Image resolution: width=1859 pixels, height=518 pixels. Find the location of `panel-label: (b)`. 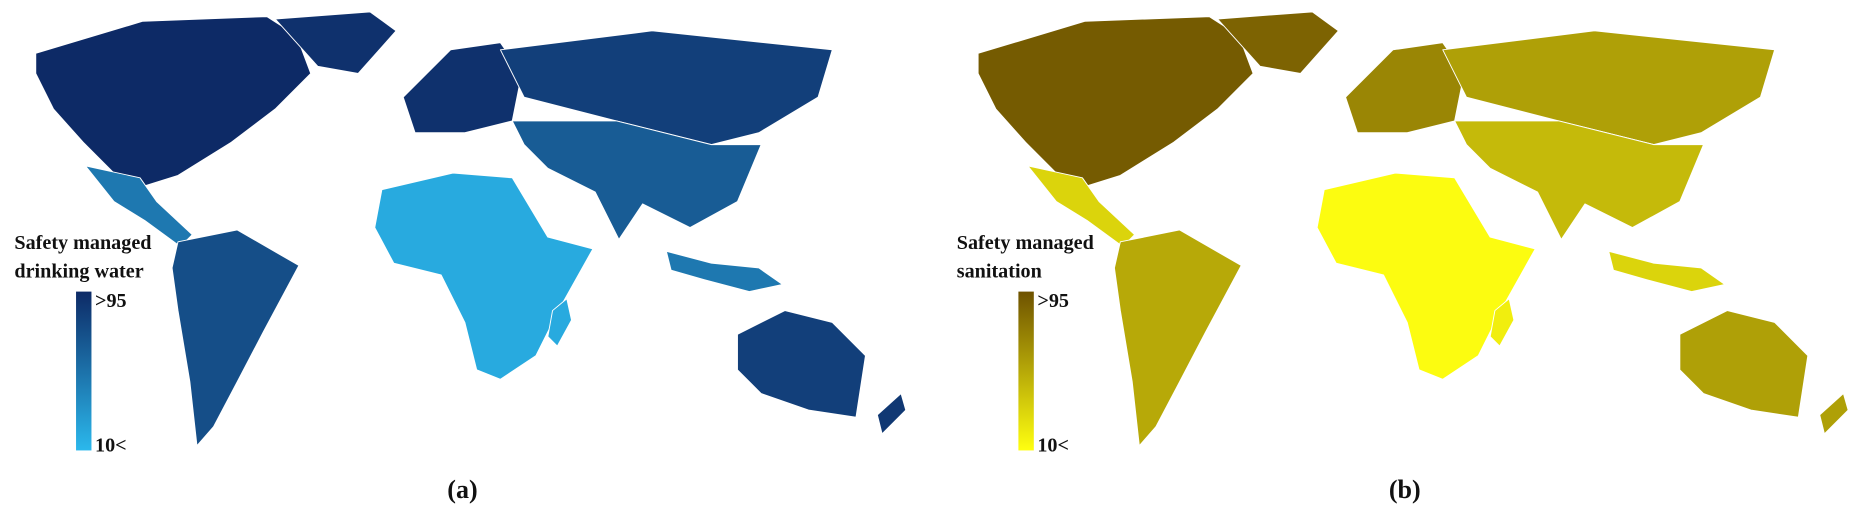

panel-label: (b) is located at coordinates (1405, 489).